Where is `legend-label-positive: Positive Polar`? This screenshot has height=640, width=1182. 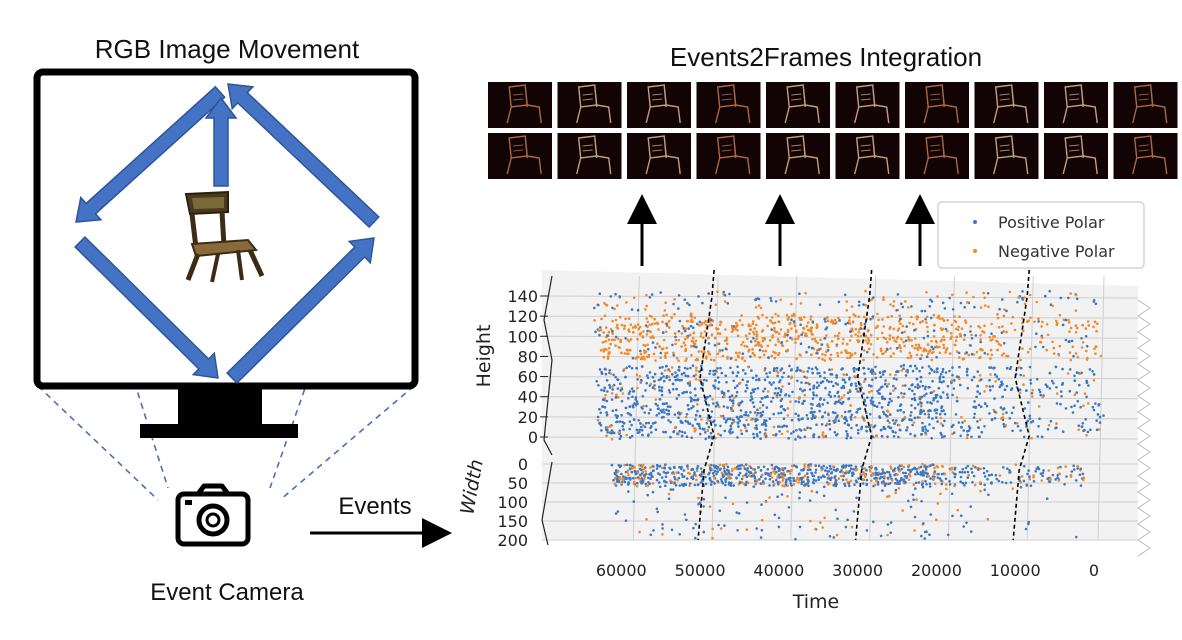
legend-label-positive: Positive Polar is located at coordinates (1051, 222).